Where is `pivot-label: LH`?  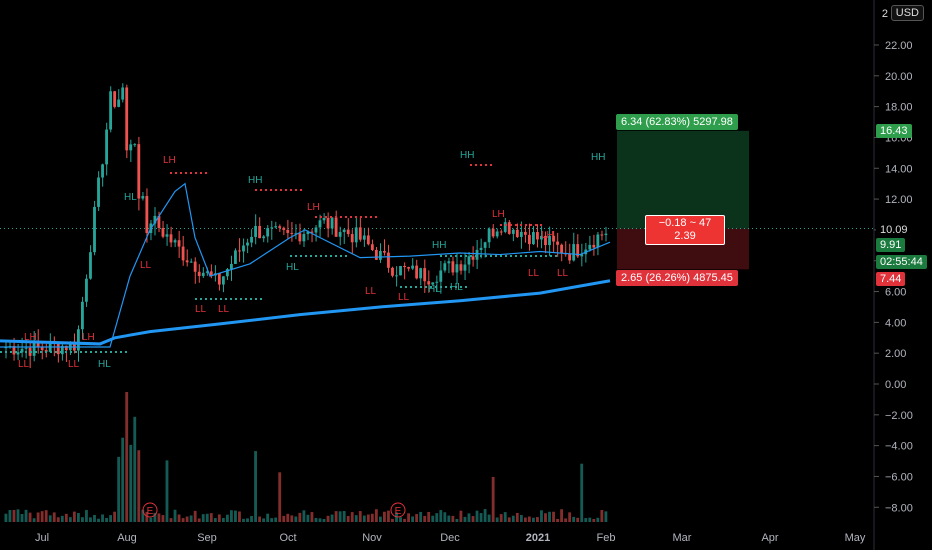 pivot-label: LH is located at coordinates (498, 214).